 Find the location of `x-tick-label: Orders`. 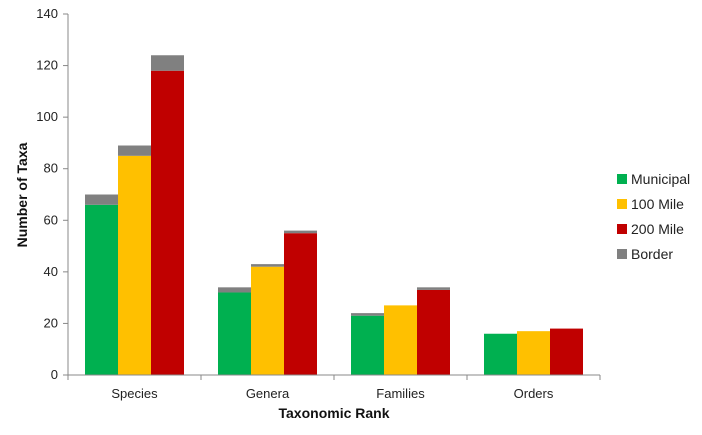

x-tick-label: Orders is located at coordinates (534, 393).